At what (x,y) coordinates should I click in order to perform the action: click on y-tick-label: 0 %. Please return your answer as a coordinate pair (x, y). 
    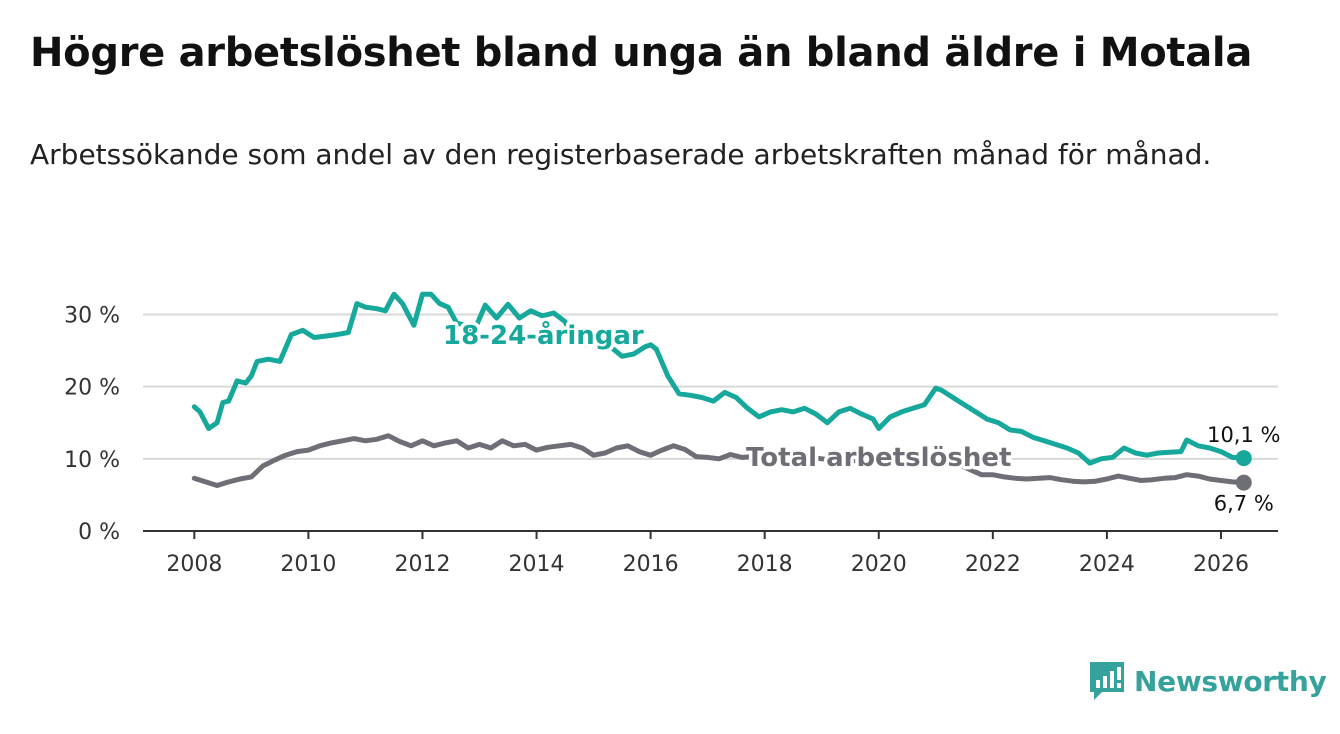
    Looking at the image, I should click on (99, 532).